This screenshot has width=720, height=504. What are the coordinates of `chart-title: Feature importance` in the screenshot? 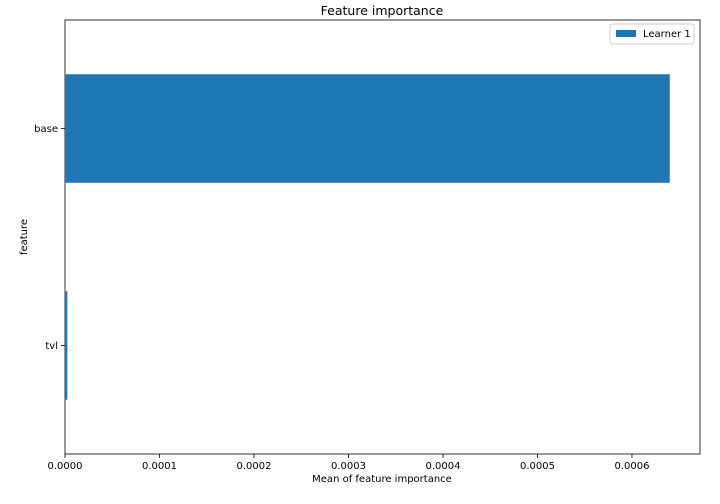 It's located at (382, 10).